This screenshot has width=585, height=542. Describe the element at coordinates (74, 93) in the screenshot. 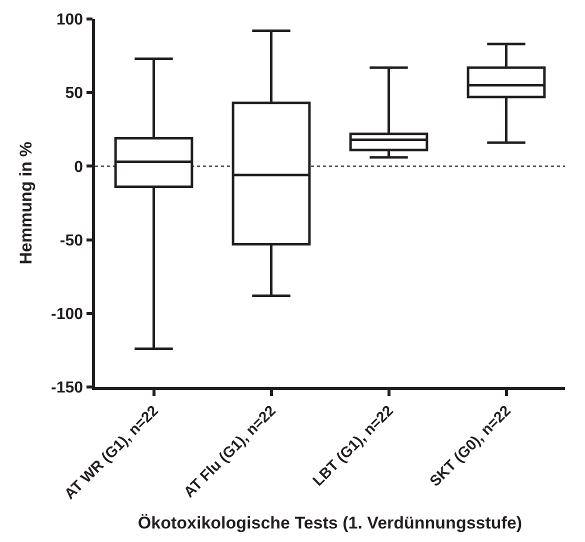

I see `y-tick-label: 50` at that location.